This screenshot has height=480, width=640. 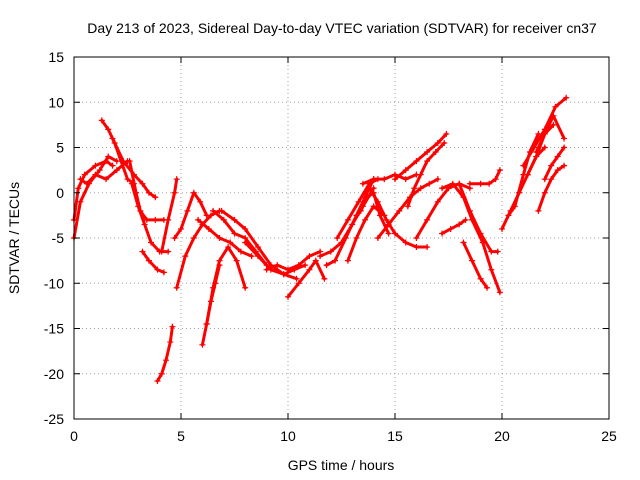 What do you see at coordinates (54, 329) in the screenshot?
I see `y-tick-label: -15` at bounding box center [54, 329].